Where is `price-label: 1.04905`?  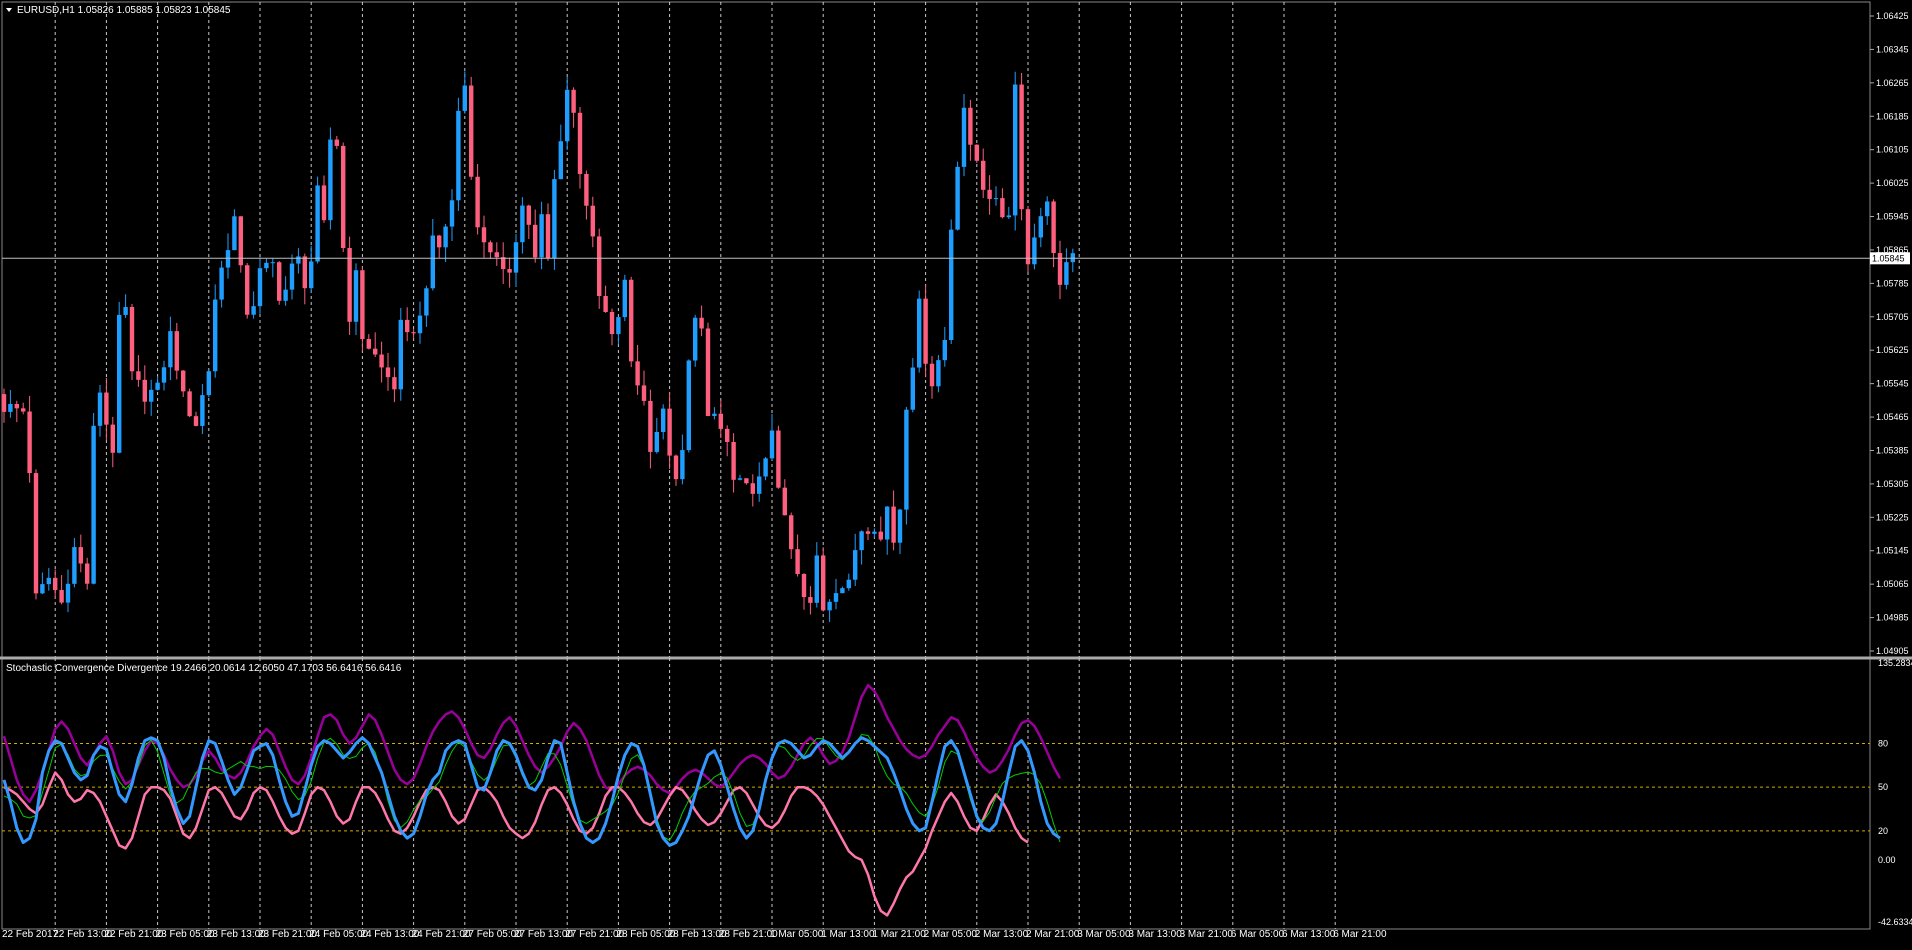 price-label: 1.04905 is located at coordinates (1892, 651).